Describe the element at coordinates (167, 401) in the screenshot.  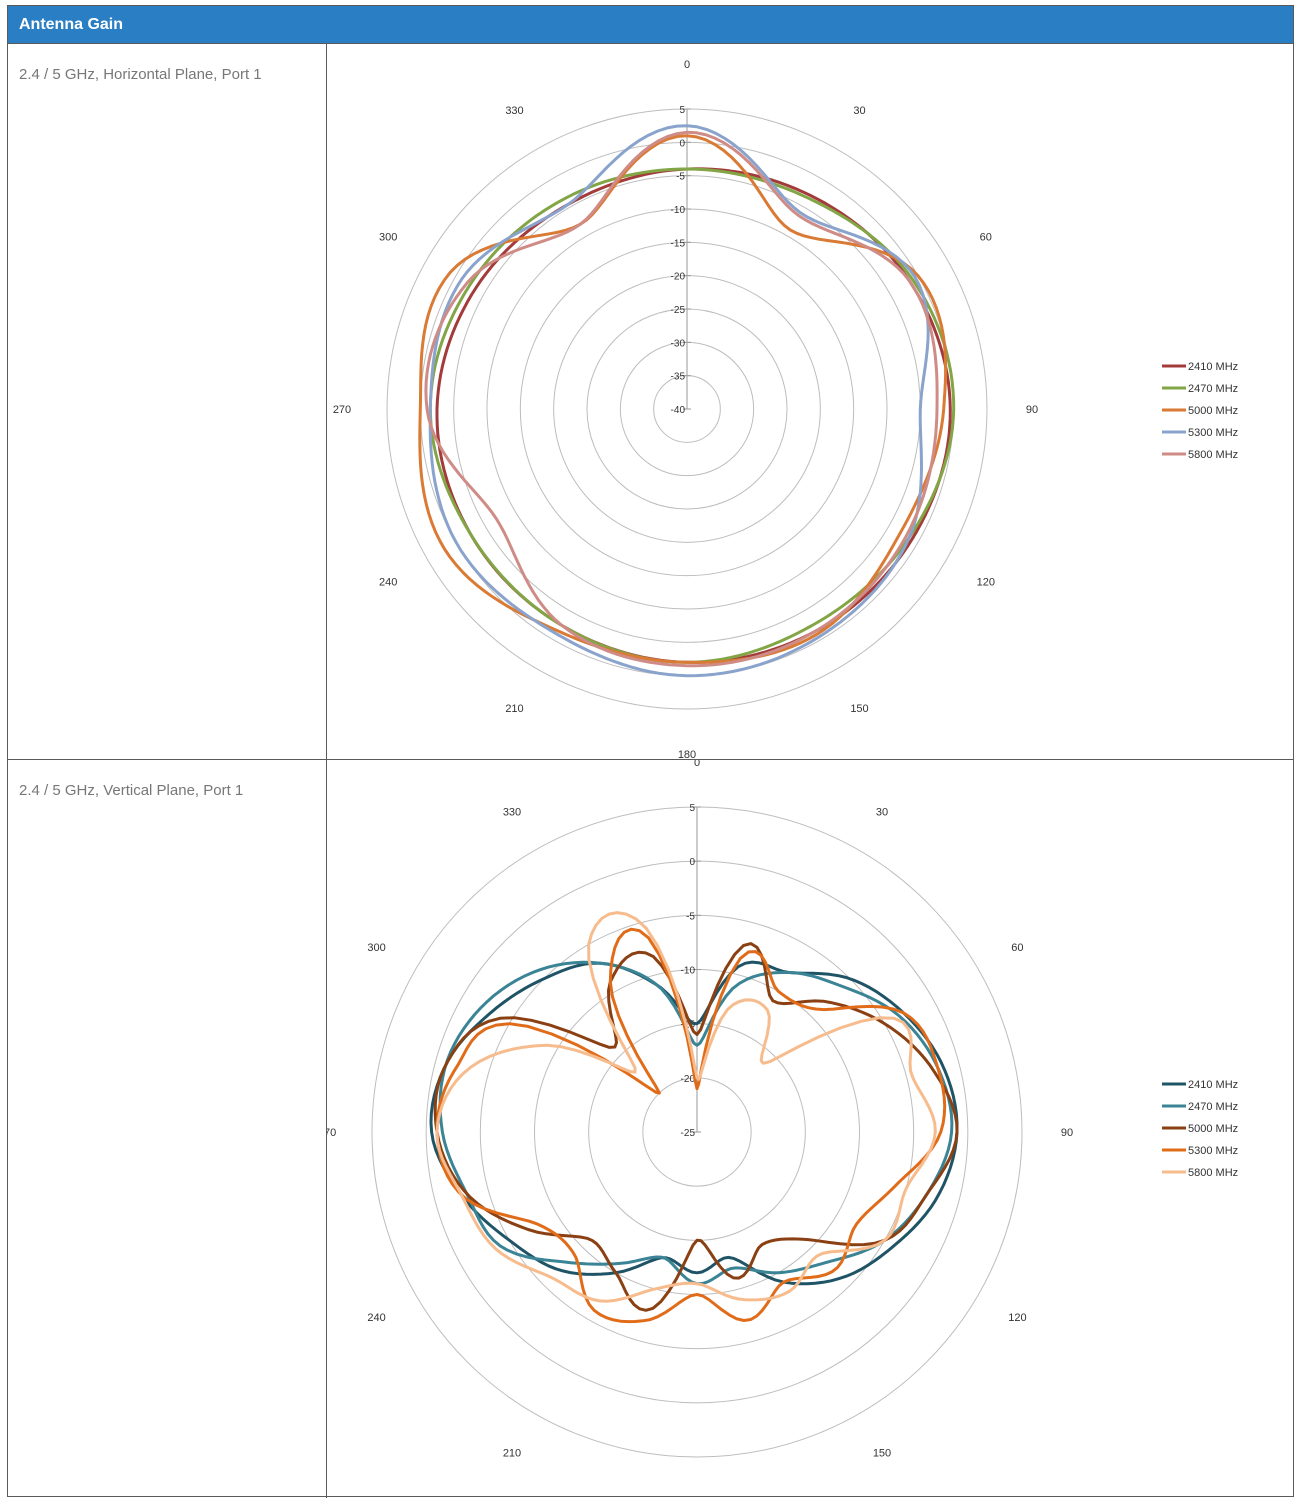
I see `row-label-cell: 2.4 / 5 GHz, Horizontal Plane, Port 1` at that location.